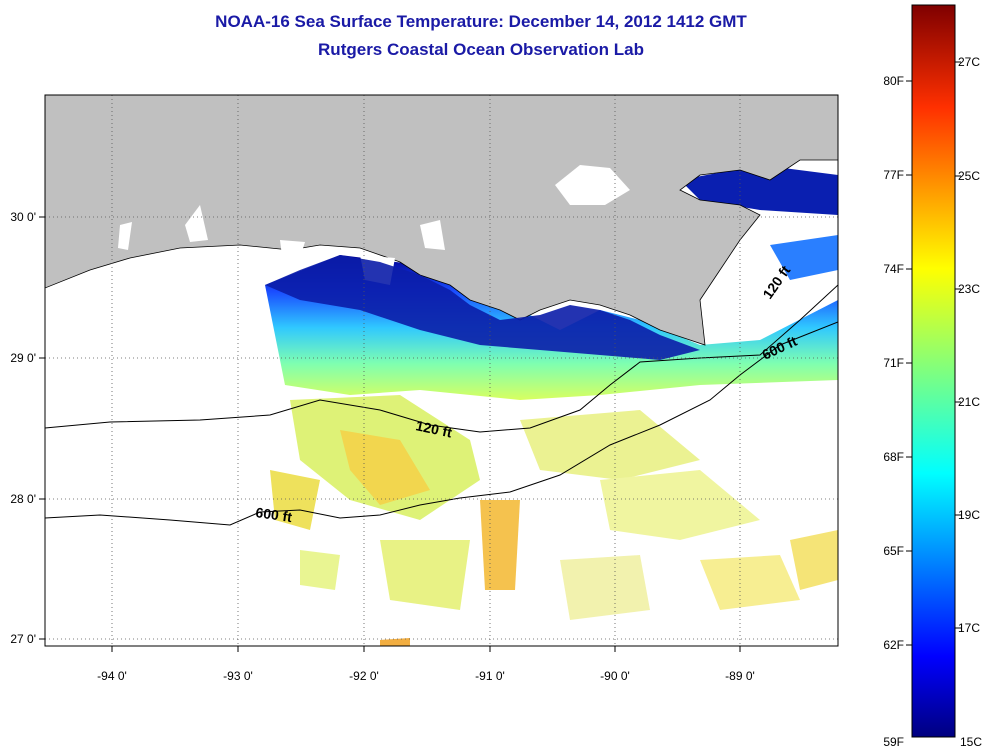 The width and height of the screenshot is (992, 754). I want to click on colorbar-f-label: 59F, so click(893, 742).